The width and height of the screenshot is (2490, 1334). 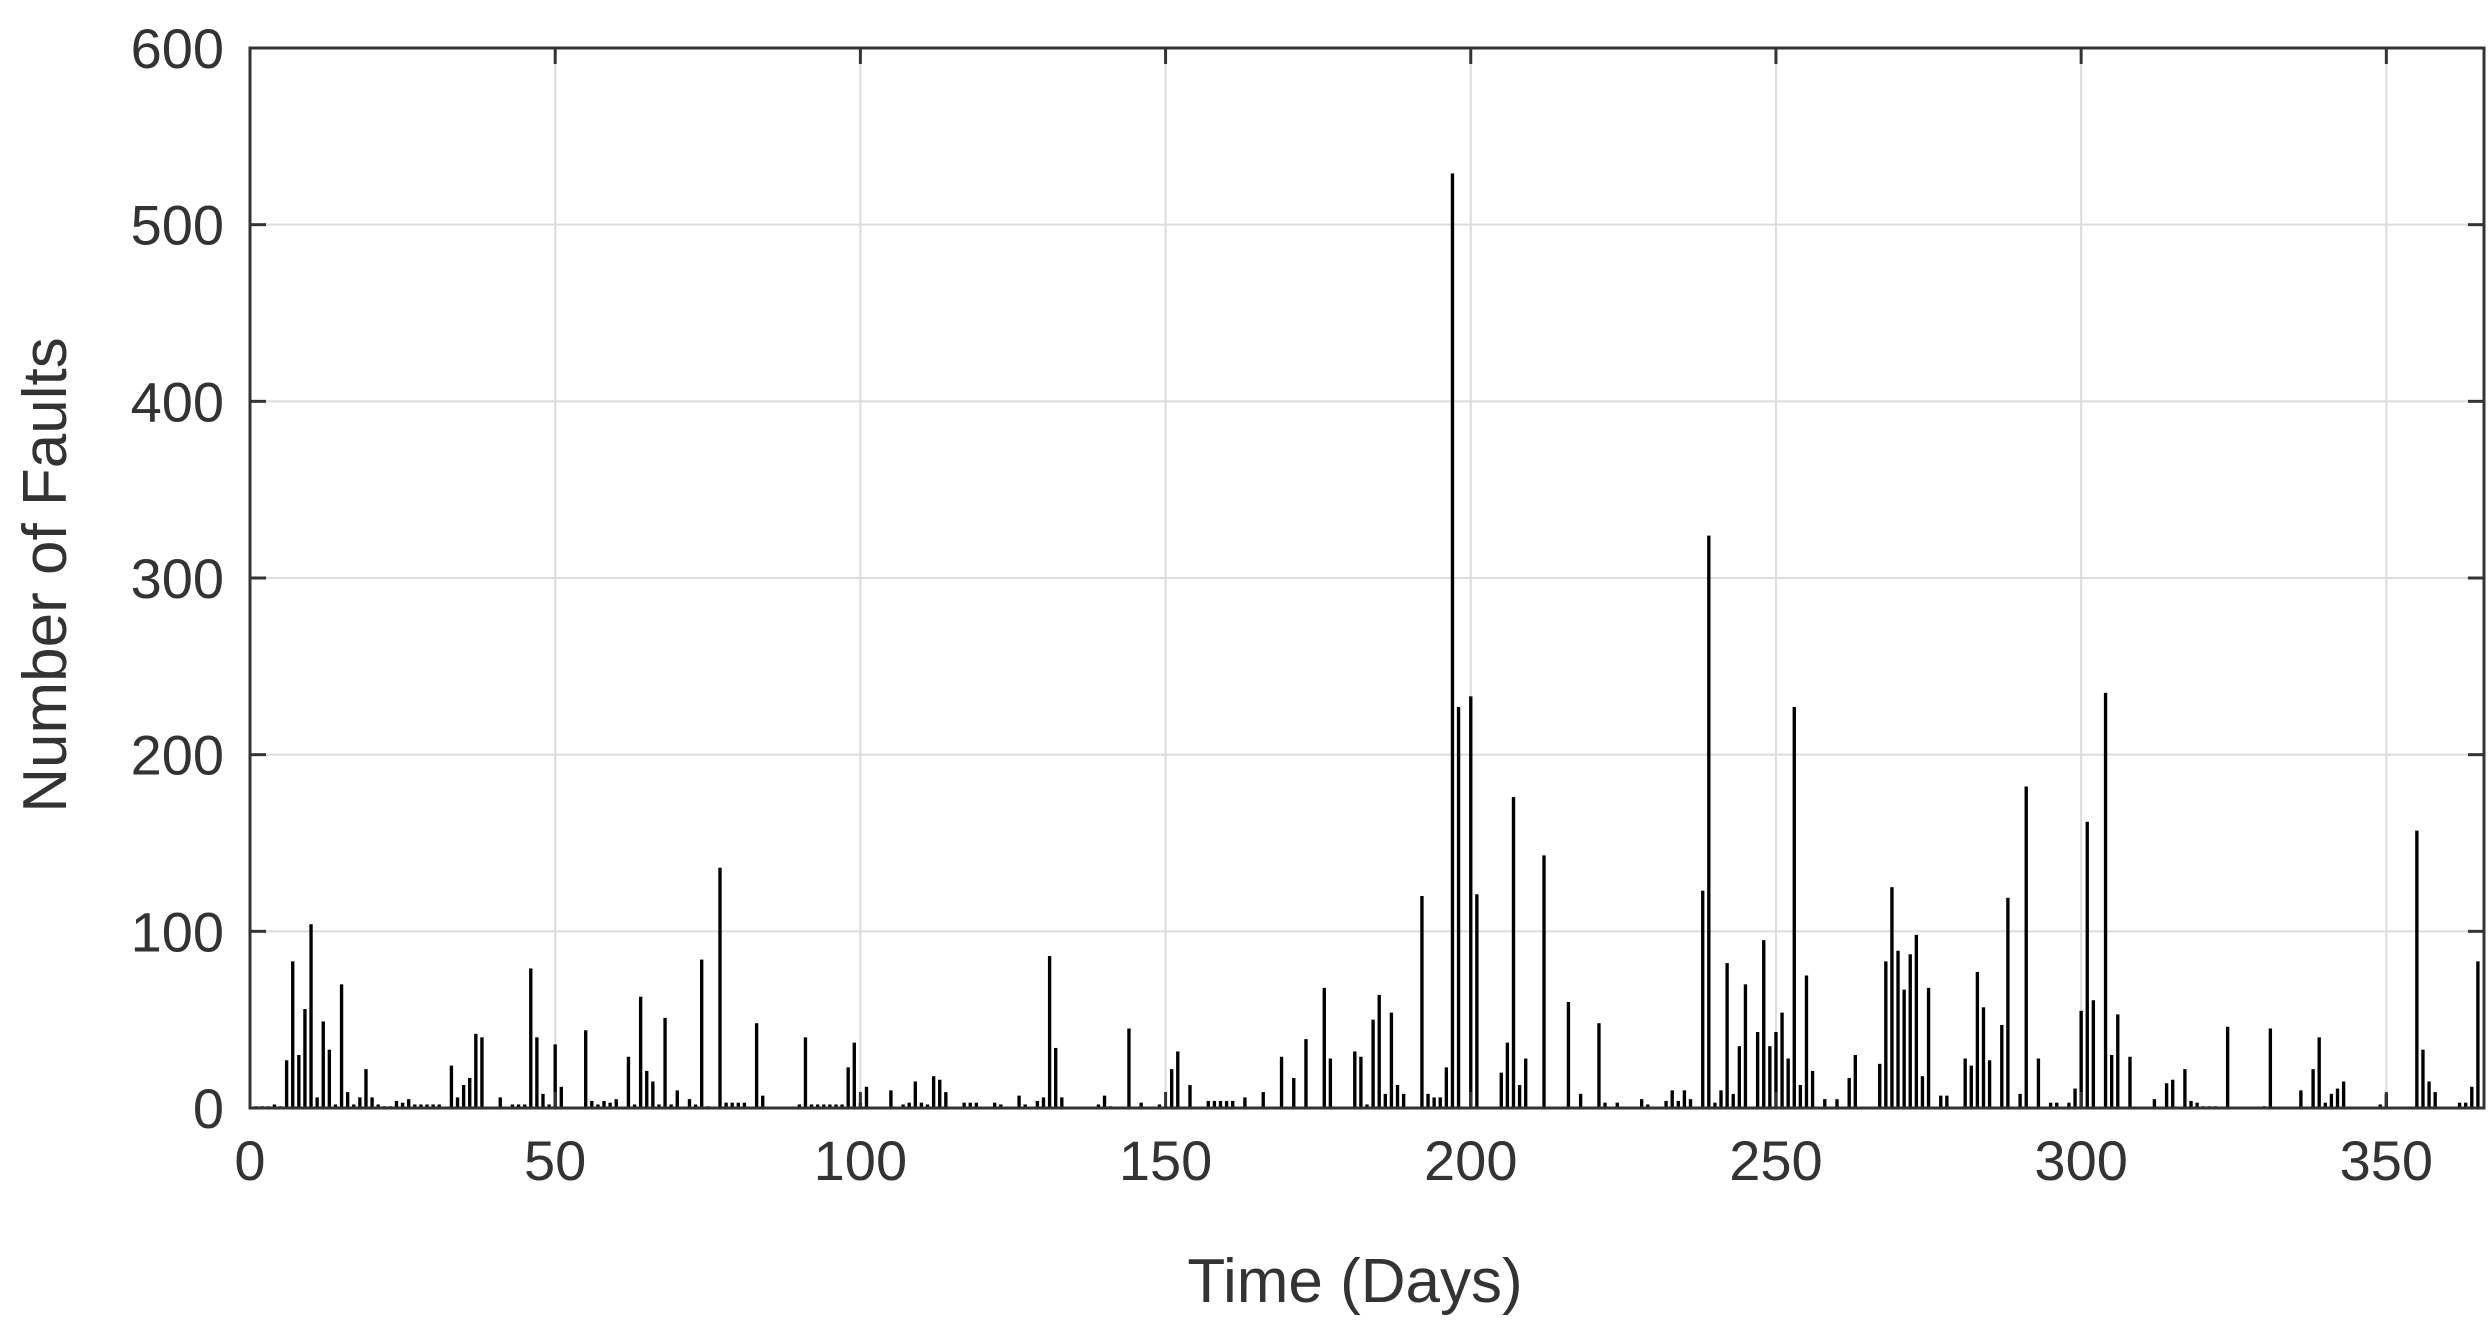 What do you see at coordinates (1165, 1160) in the screenshot?
I see `x-tick-label: 150` at bounding box center [1165, 1160].